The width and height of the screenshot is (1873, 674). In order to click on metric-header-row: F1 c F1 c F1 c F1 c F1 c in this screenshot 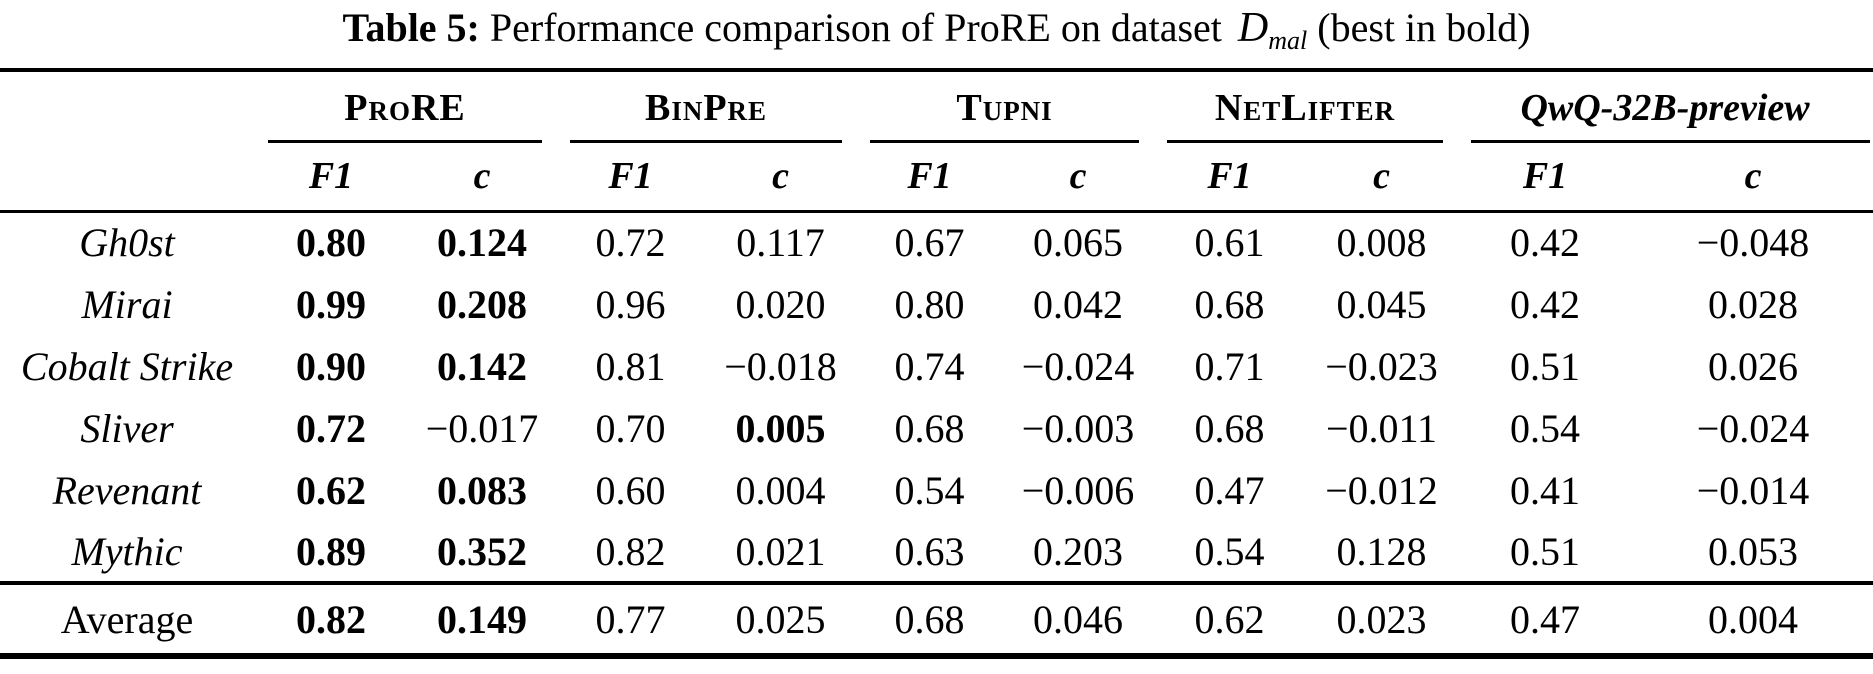, I will do `click(936, 178)`.